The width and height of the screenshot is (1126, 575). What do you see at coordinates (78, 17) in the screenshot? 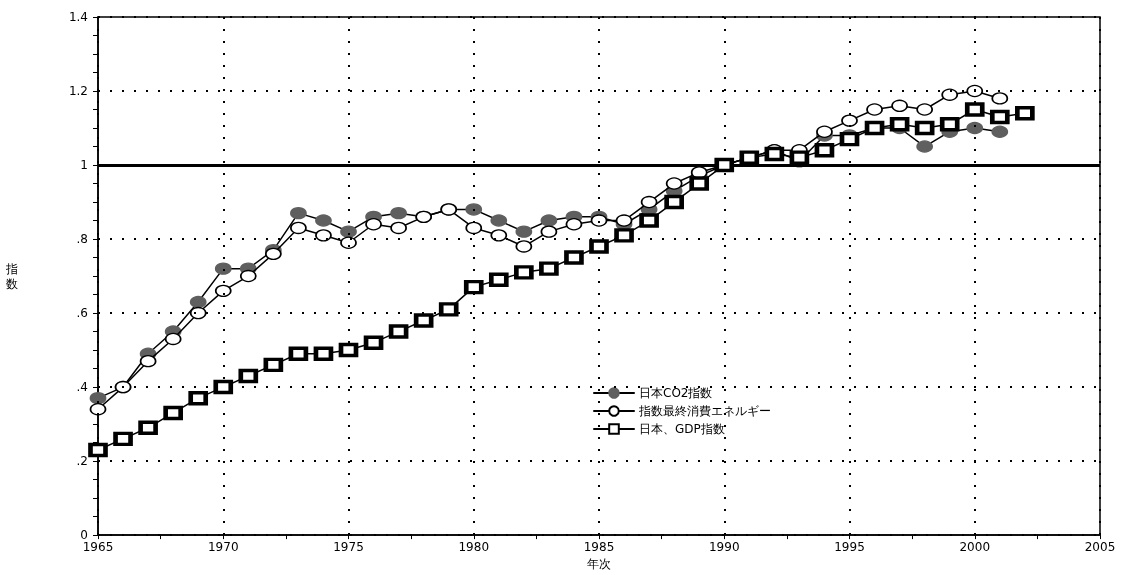
I see `y-tick-label: 1.4` at bounding box center [78, 17].